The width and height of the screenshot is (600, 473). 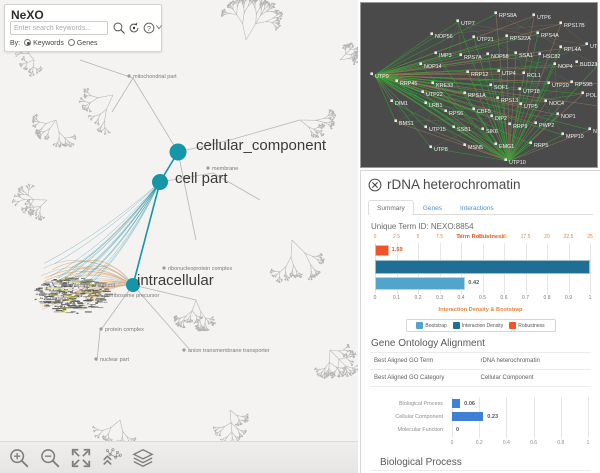 I want to click on gene-label: UTP7, so click(x=468, y=24).